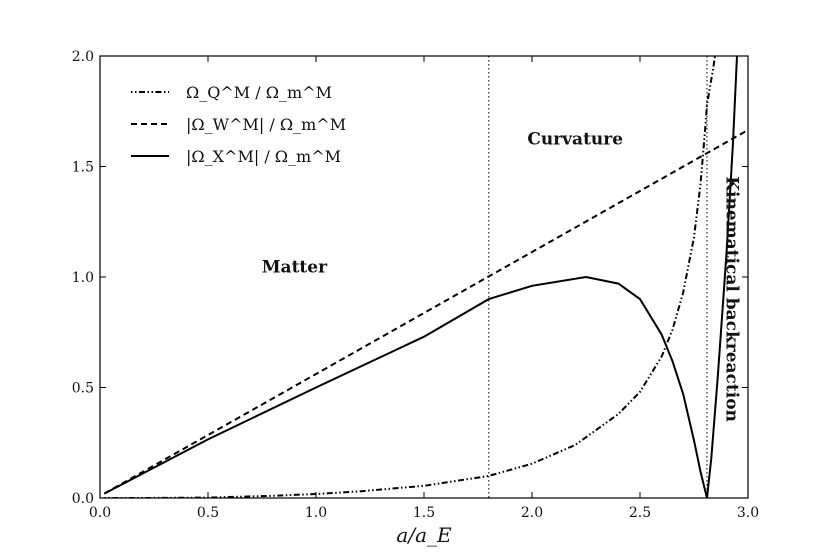 The image size is (830, 554). What do you see at coordinates (731, 299) in the screenshot?
I see `region-annotation: Kinematical backreaction` at bounding box center [731, 299].